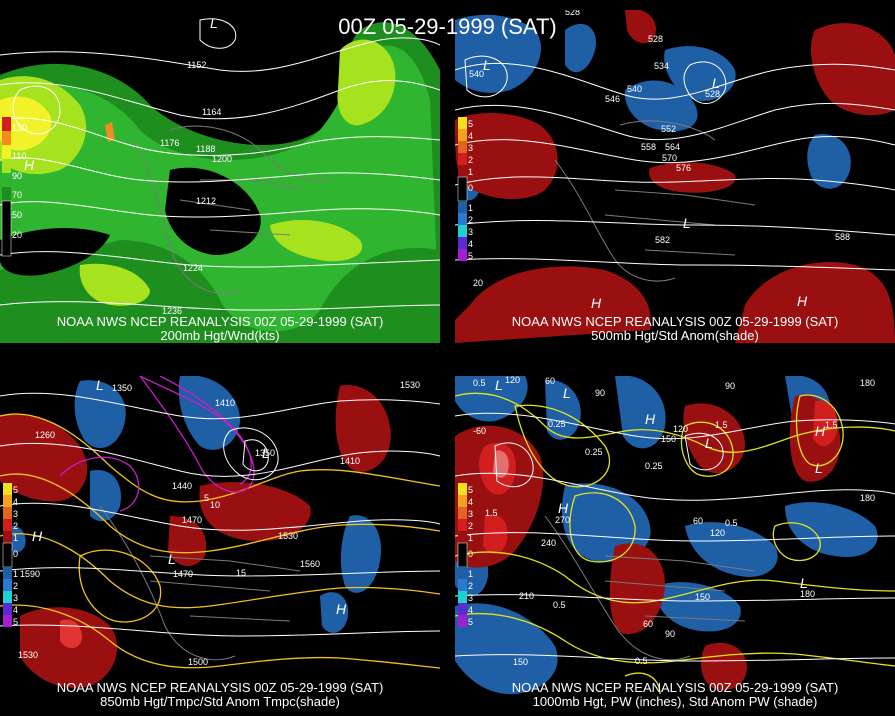  I want to click on panel-caption-field: 850mb Hgt/Tmpc/Std Anom Tmpc(shade), so click(220, 701).